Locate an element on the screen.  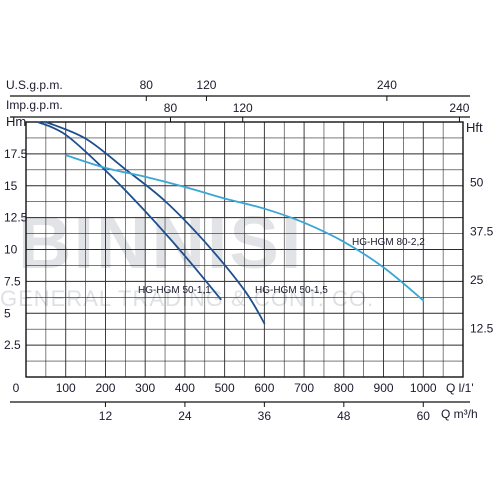
q-lpm-axis-title: Q l/1' is located at coordinates (460, 388).